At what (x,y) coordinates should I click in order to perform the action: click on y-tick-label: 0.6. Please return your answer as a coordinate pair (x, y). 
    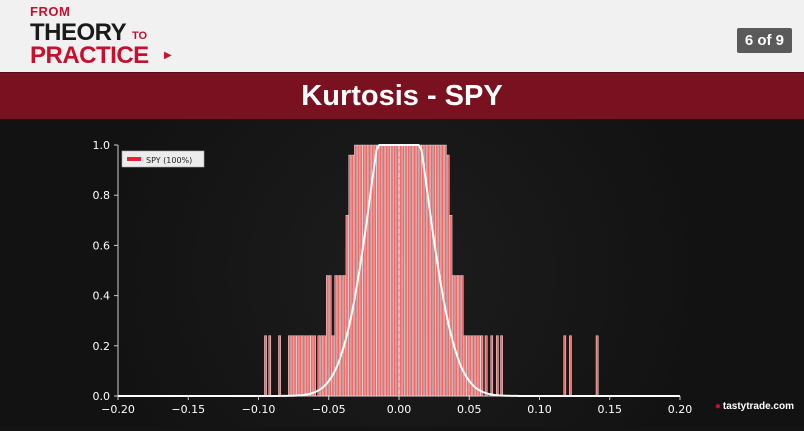
    Looking at the image, I should click on (102, 245).